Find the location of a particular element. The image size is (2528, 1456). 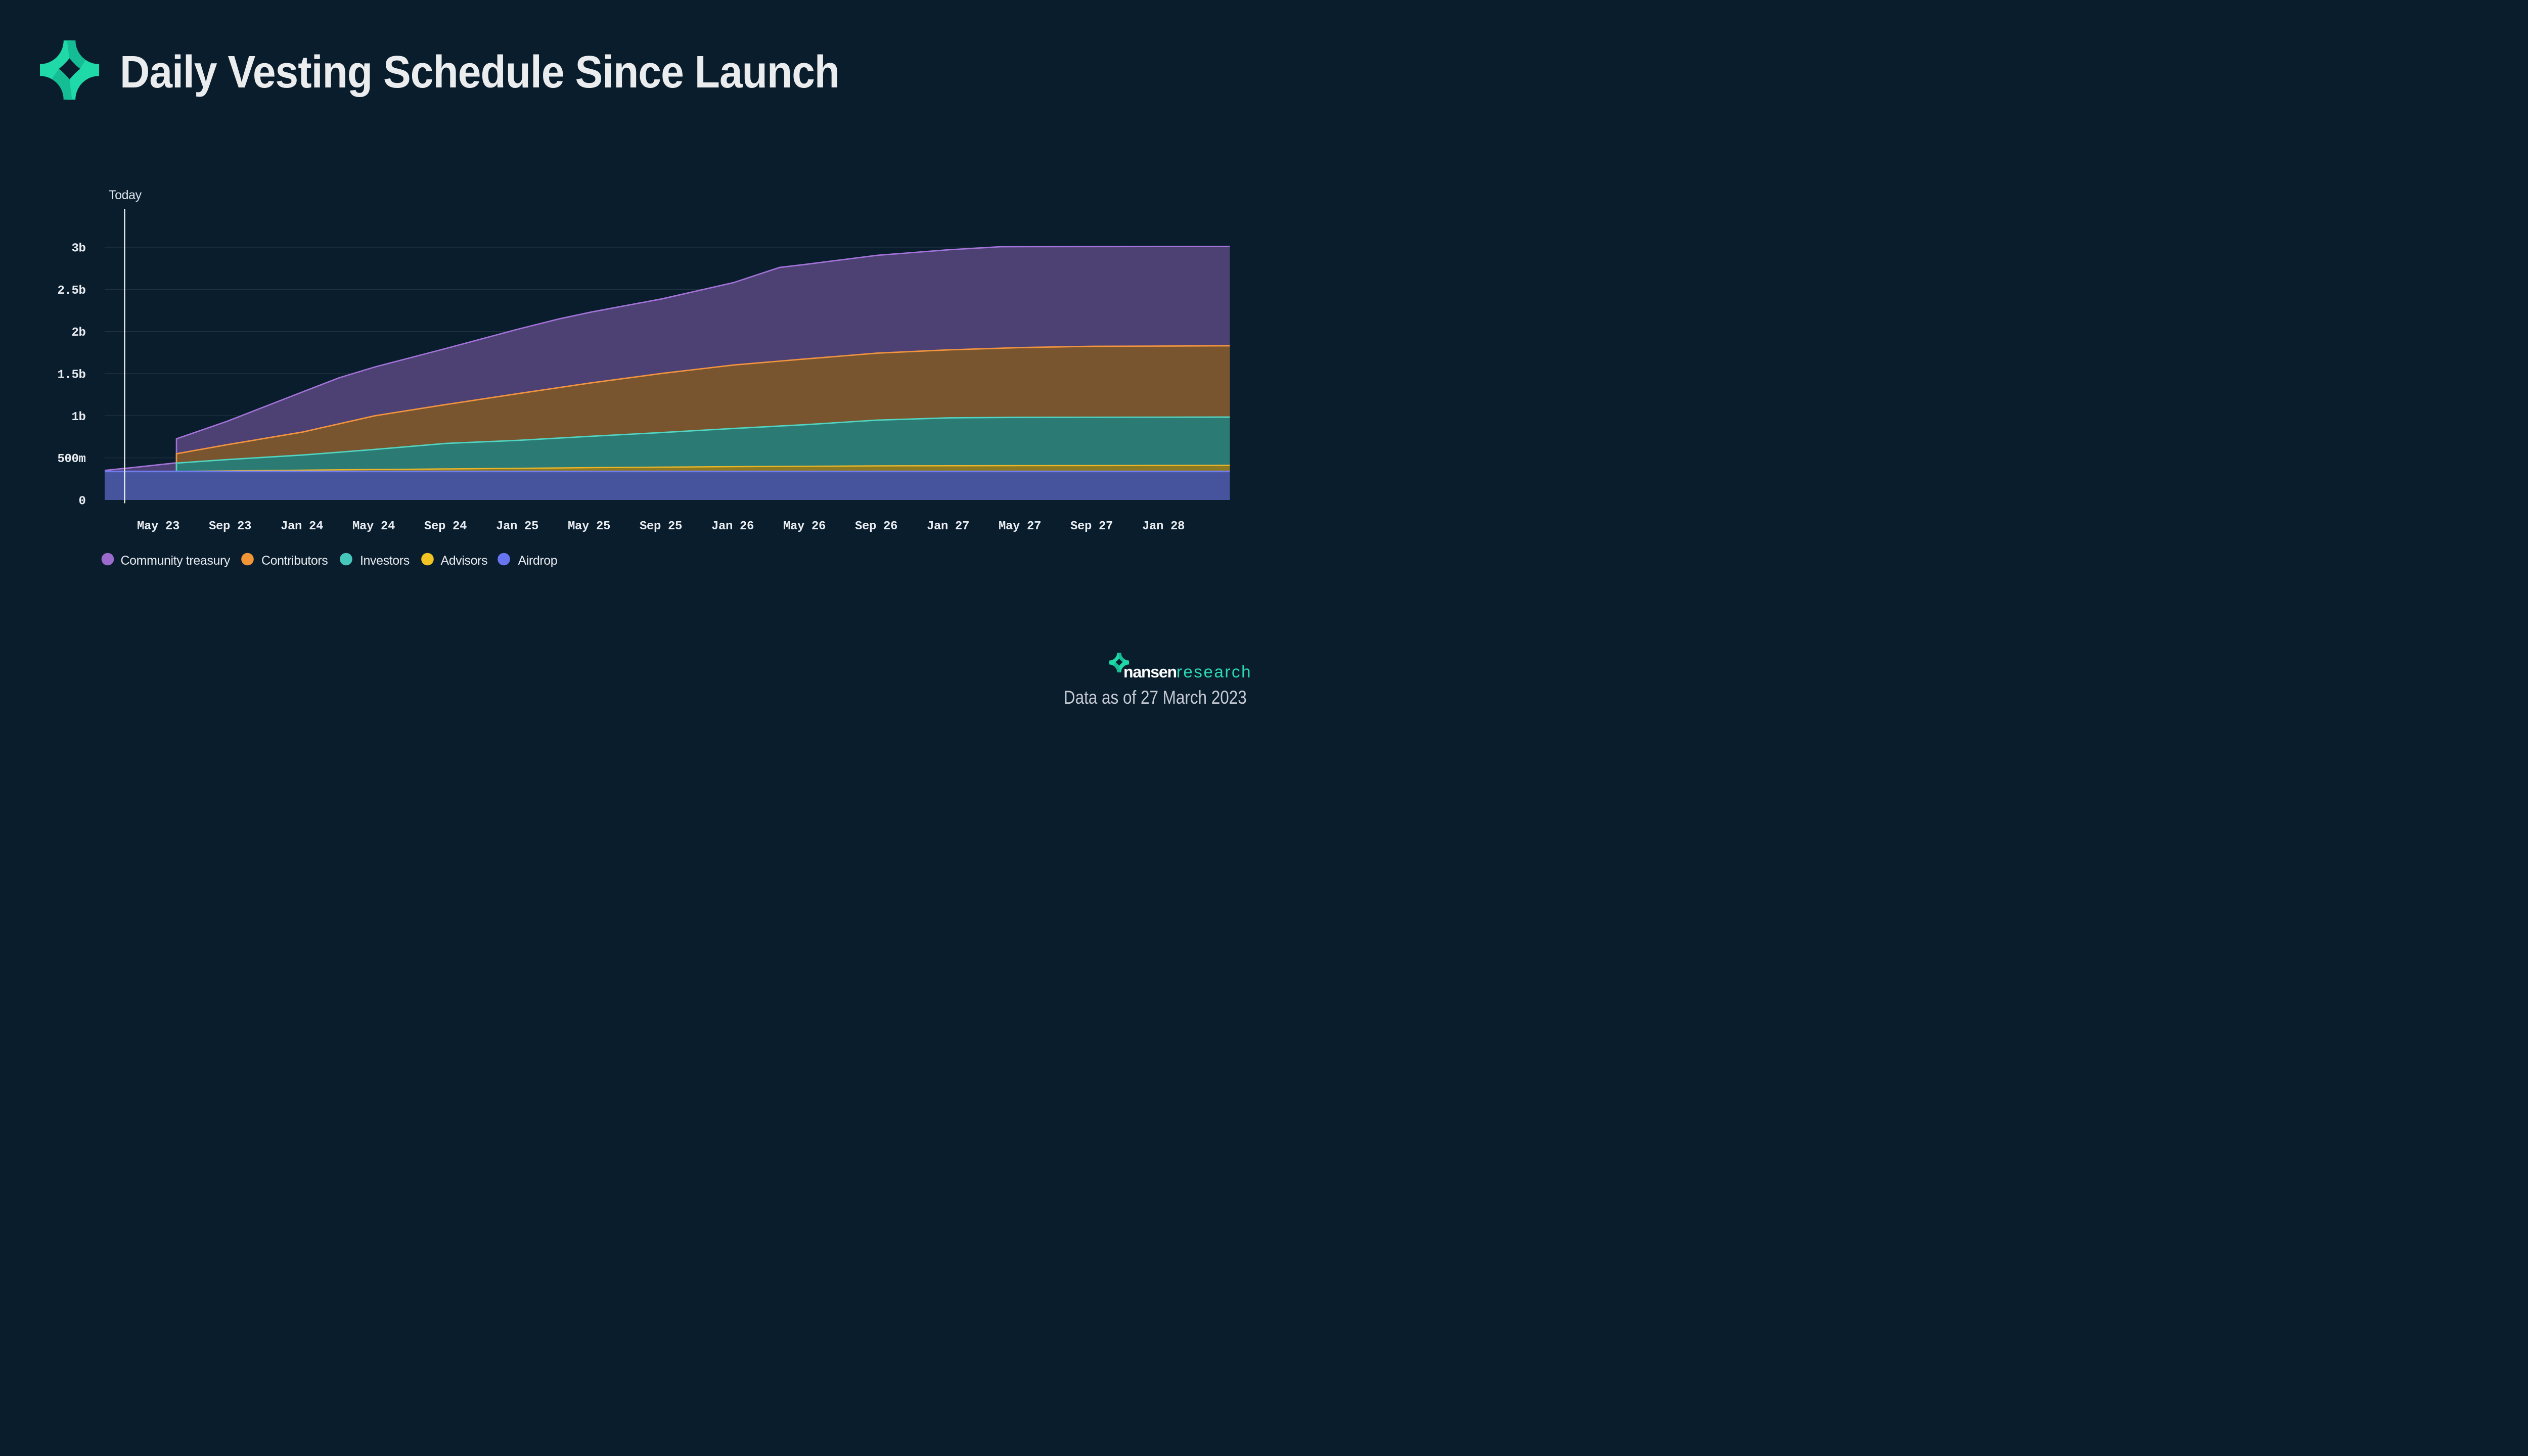

svg-text: Jan 26 is located at coordinates (733, 526).